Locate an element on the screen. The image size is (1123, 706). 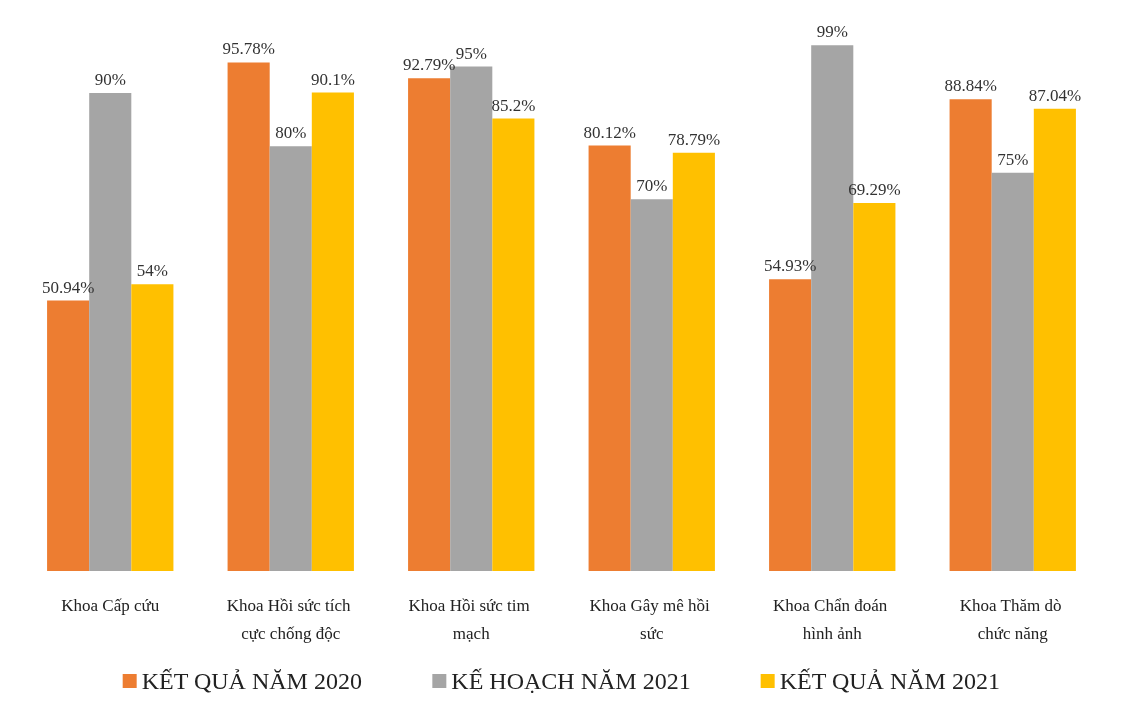
data-label: 78.79% is located at coordinates (694, 139).